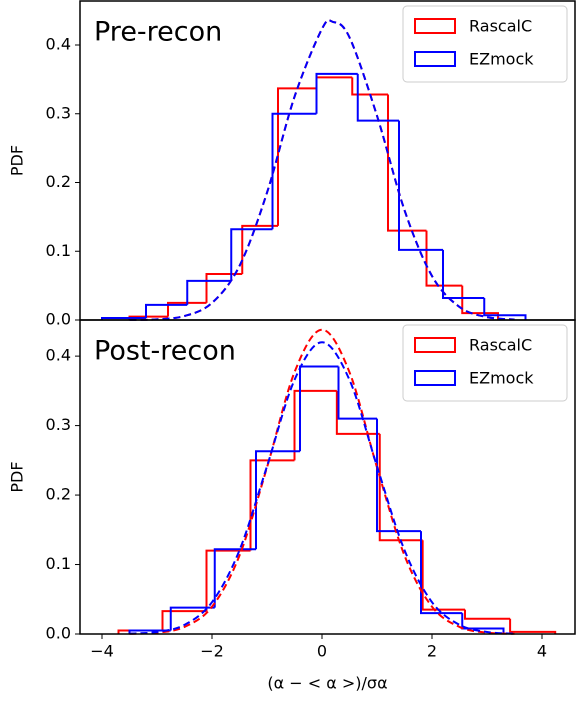 This screenshot has width=577, height=701. What do you see at coordinates (432, 651) in the screenshot?
I see `x-tick-label: 2` at bounding box center [432, 651].